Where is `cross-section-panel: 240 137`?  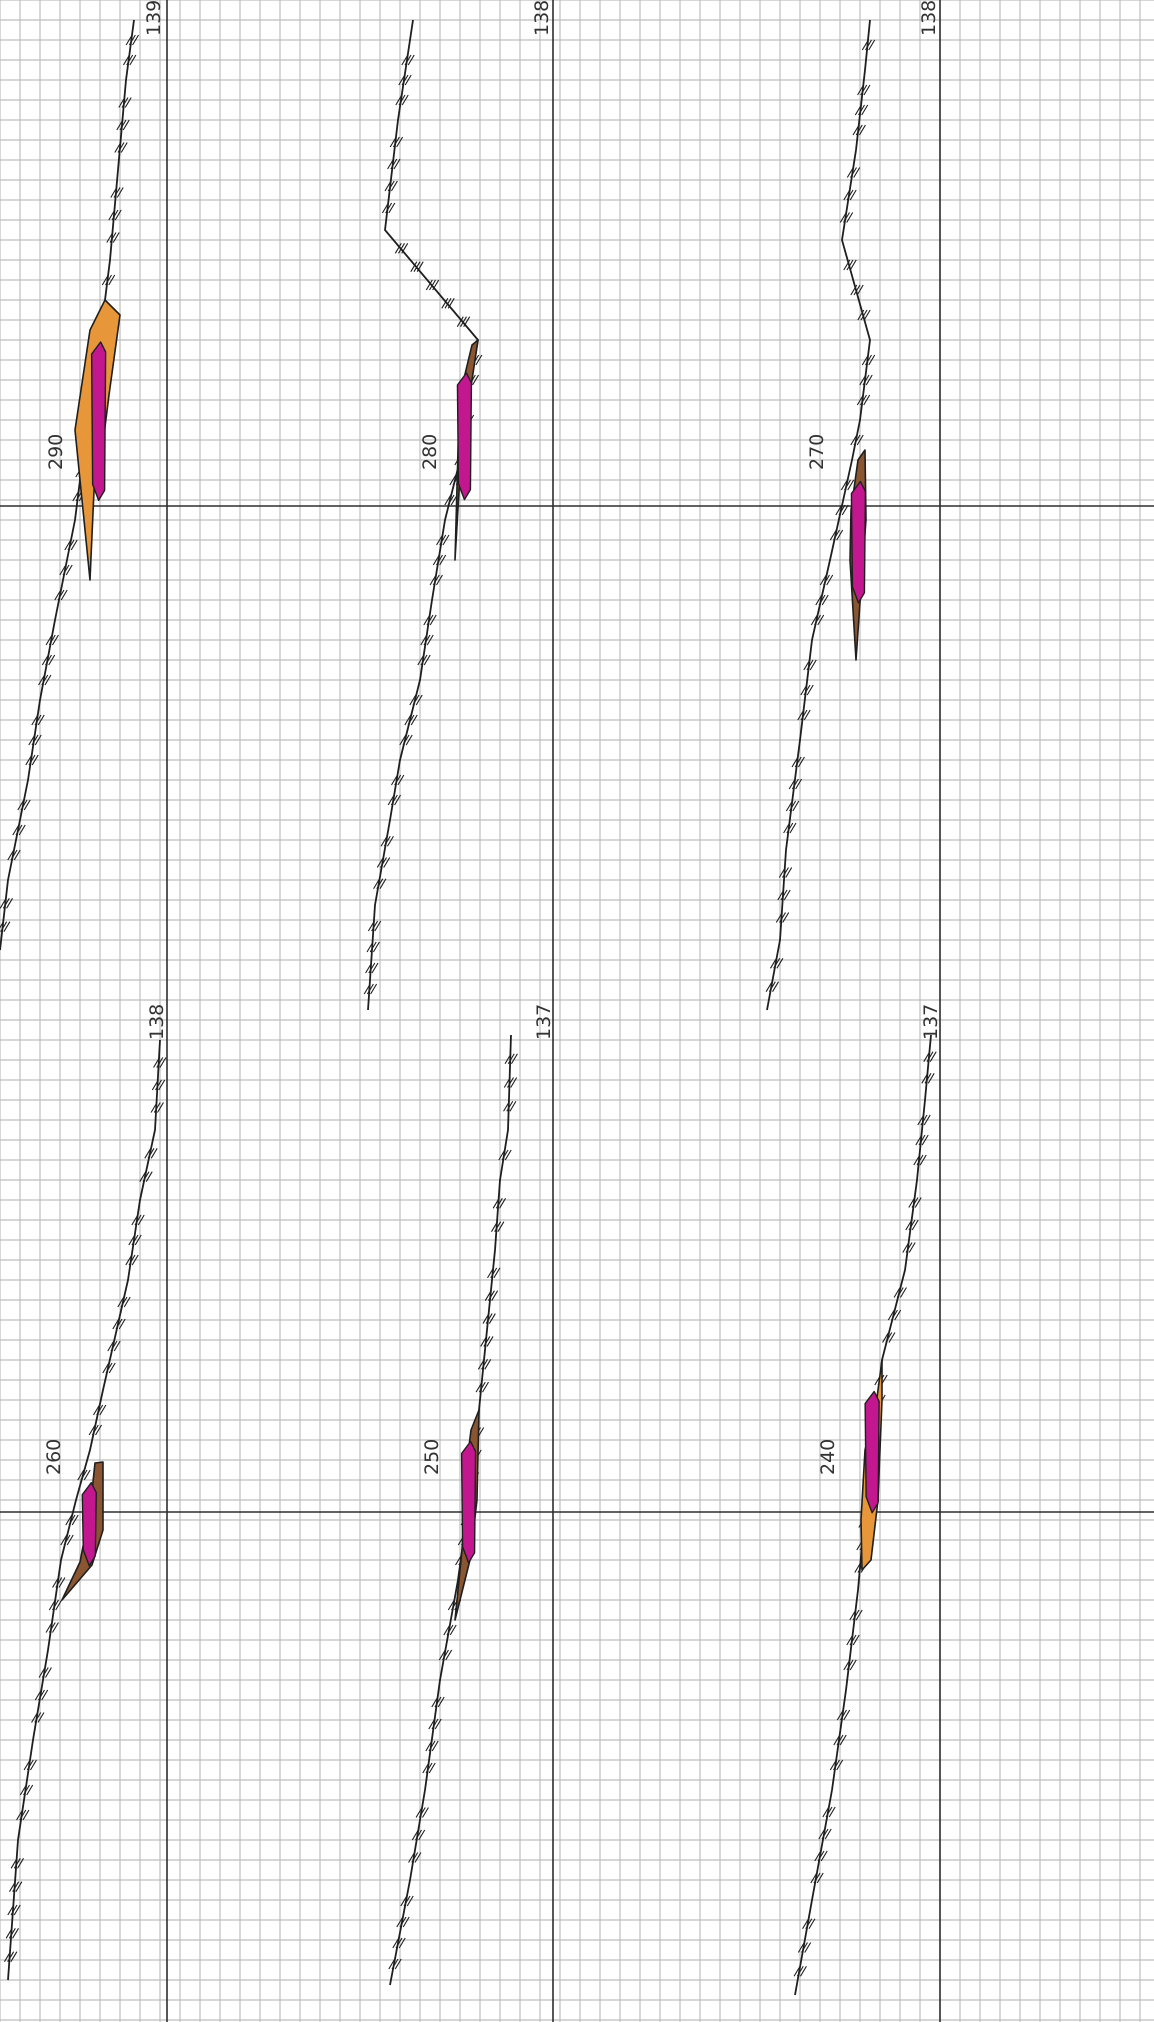
cross-section-panel: 240 137 is located at coordinates (867, 1500).